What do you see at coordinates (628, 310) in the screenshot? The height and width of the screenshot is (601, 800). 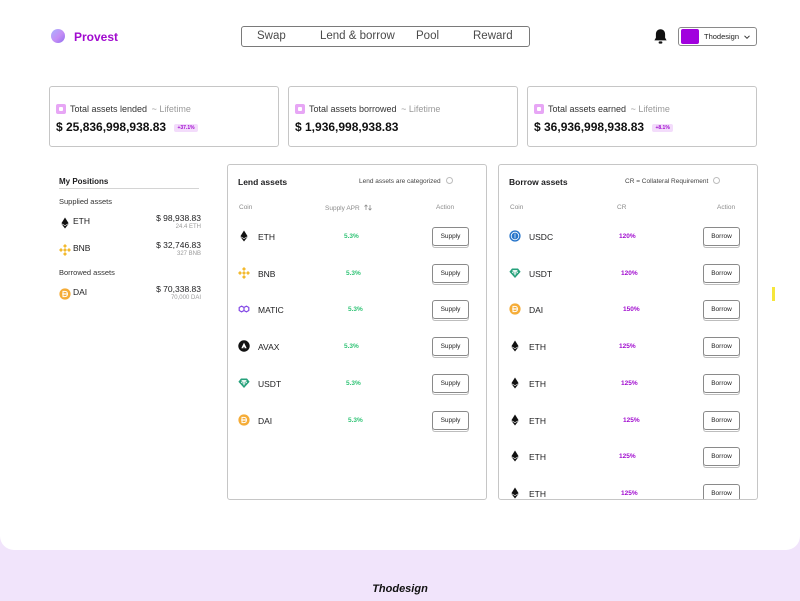 I see `table-row: DAI 150% Borrow` at bounding box center [628, 310].